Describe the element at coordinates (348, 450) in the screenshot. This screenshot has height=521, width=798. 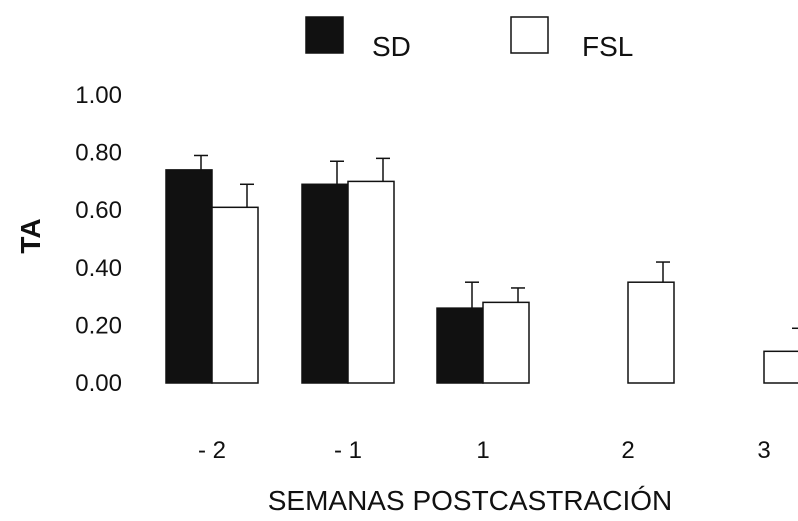
I see `x-tick-label-1: - 1` at that location.